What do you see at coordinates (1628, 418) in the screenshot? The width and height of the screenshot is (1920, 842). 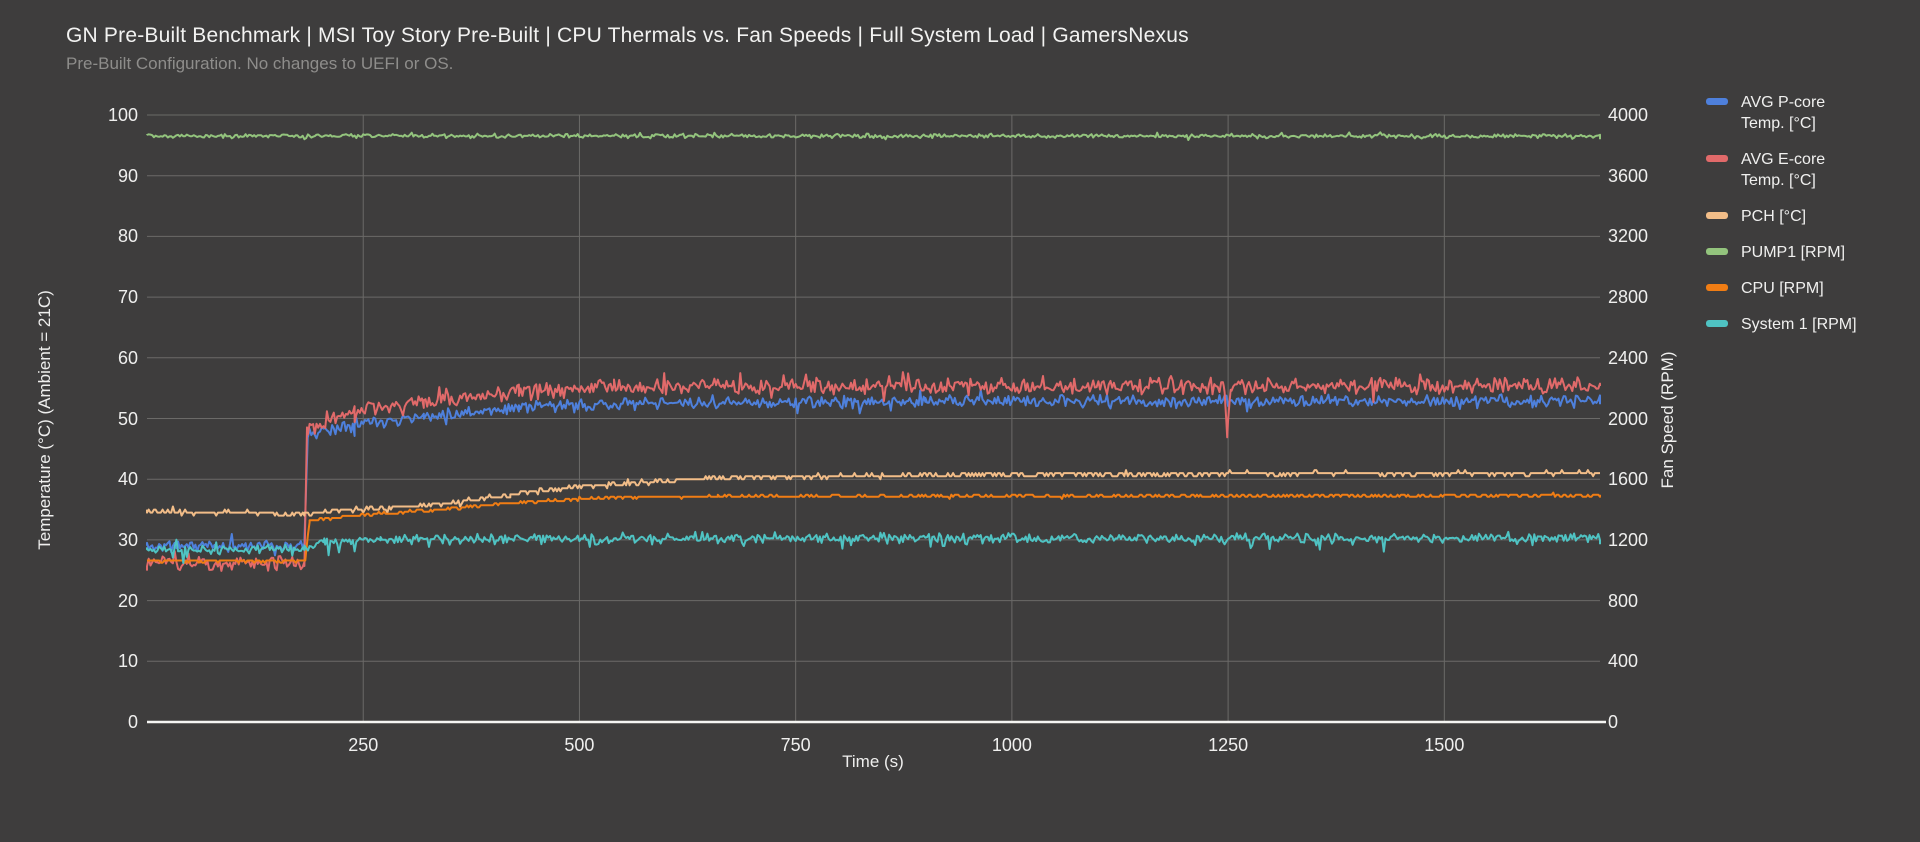 I see `y-right-tick-label: 2000` at bounding box center [1628, 418].